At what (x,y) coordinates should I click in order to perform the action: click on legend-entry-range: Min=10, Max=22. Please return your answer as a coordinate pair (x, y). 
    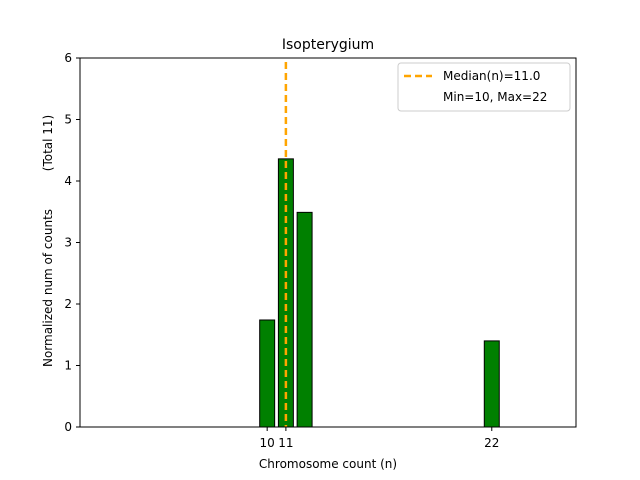
    Looking at the image, I should click on (495, 97).